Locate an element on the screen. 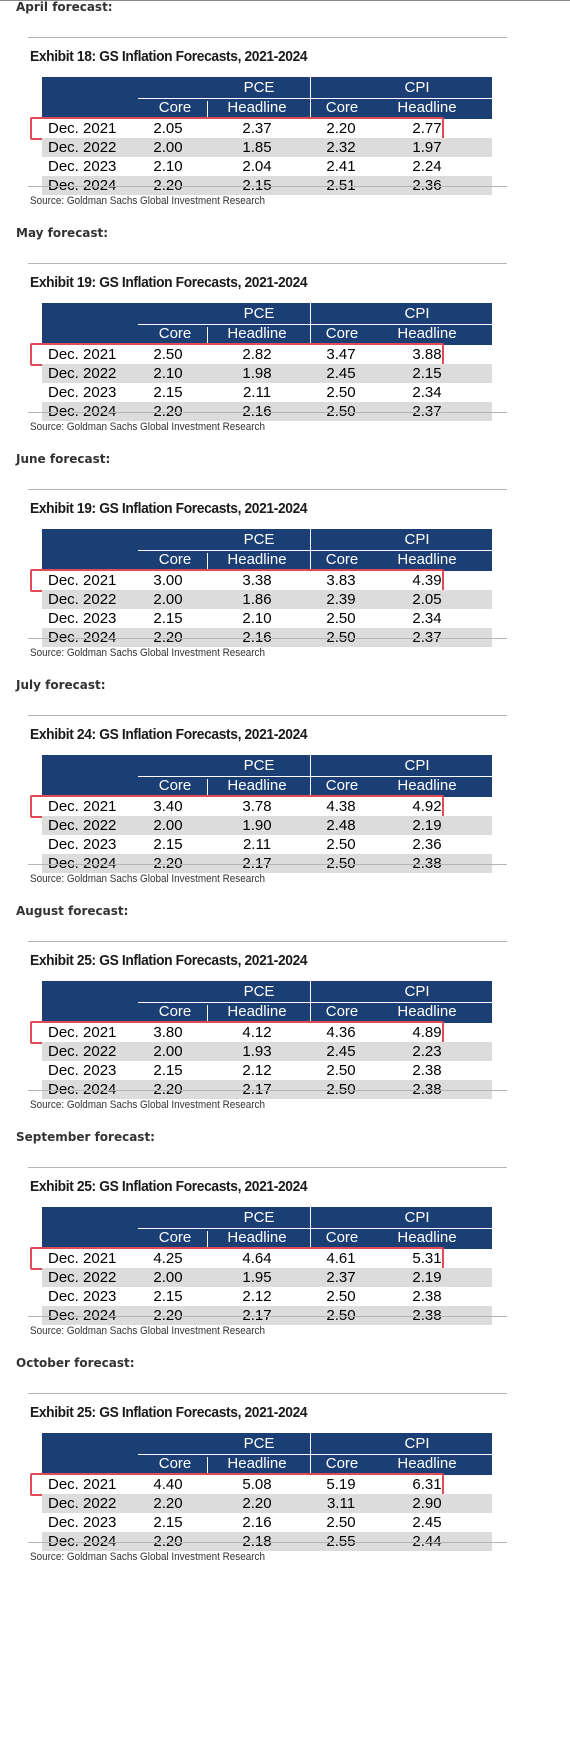  table-row: Dec. 2022 2.00 1.86 2.39 2.05 is located at coordinates (267, 599).